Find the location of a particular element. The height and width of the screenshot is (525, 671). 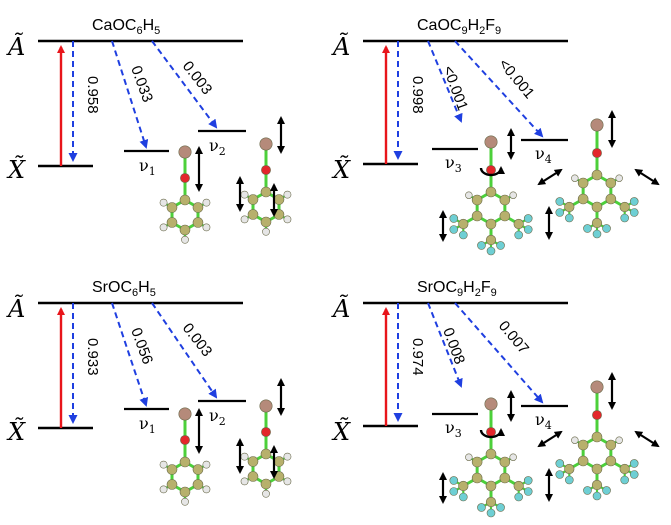

mode-label: ν3 is located at coordinates (453, 429).